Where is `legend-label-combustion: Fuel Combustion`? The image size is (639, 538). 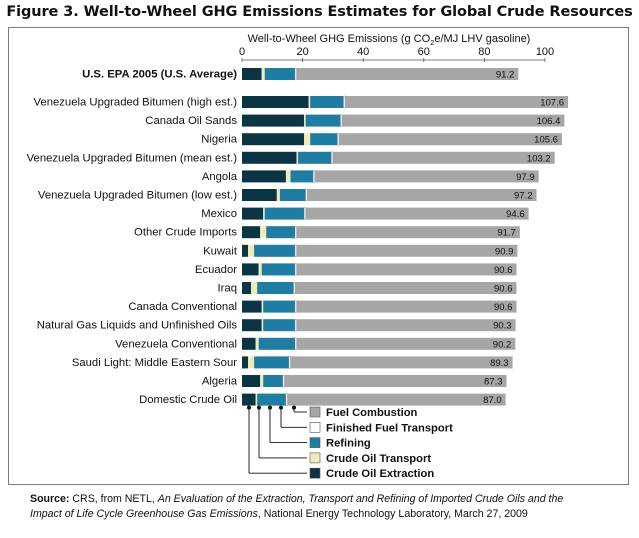 legend-label-combustion: Fuel Combustion is located at coordinates (372, 413).